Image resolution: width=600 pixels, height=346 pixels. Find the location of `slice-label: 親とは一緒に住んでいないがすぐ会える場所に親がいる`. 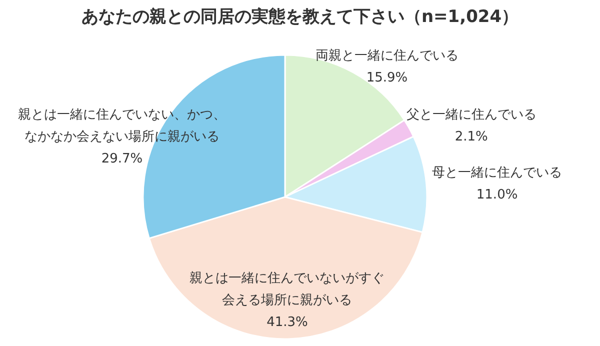

slice-label: 親とは一緒に住んでいないがすぐ会える場所に親がいる is located at coordinates (287, 289).